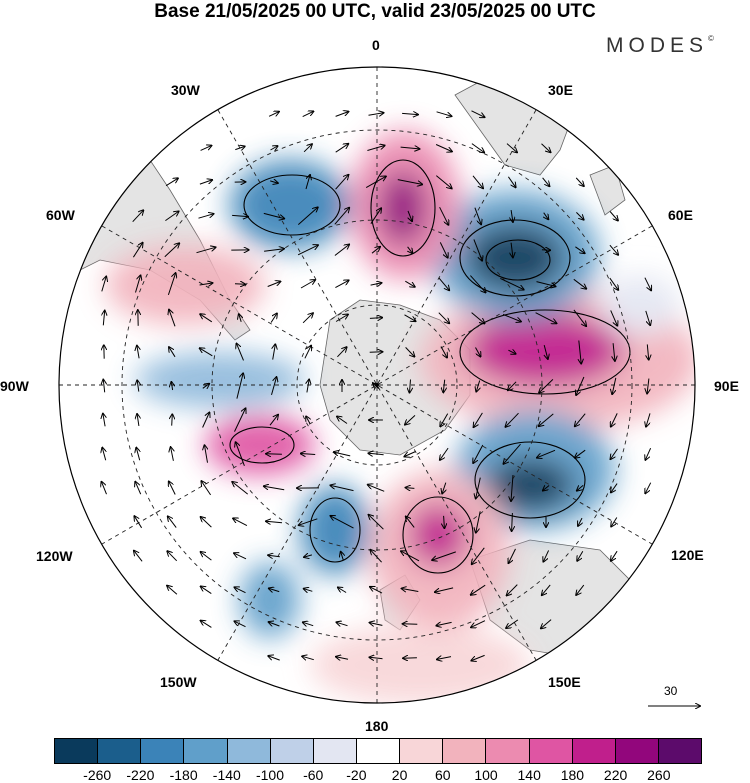  Describe the element at coordinates (560, 90) in the screenshot. I see `lon-label-30e: 30E` at that location.